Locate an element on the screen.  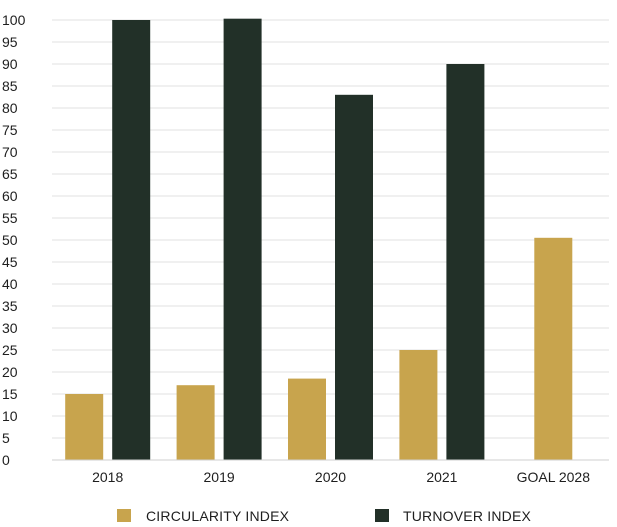
x-axis-ticks: 2018 2019 2020 2021 GOAL 2028 is located at coordinates (341, 477).